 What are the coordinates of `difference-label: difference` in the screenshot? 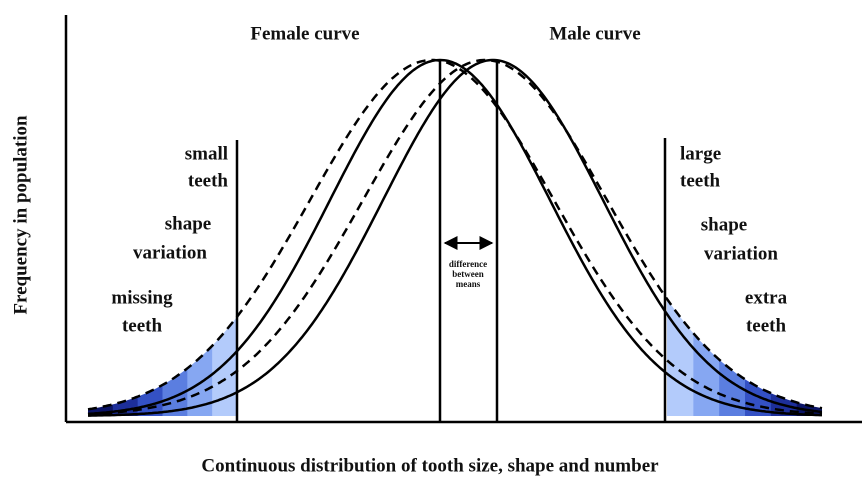 It's located at (468, 264).